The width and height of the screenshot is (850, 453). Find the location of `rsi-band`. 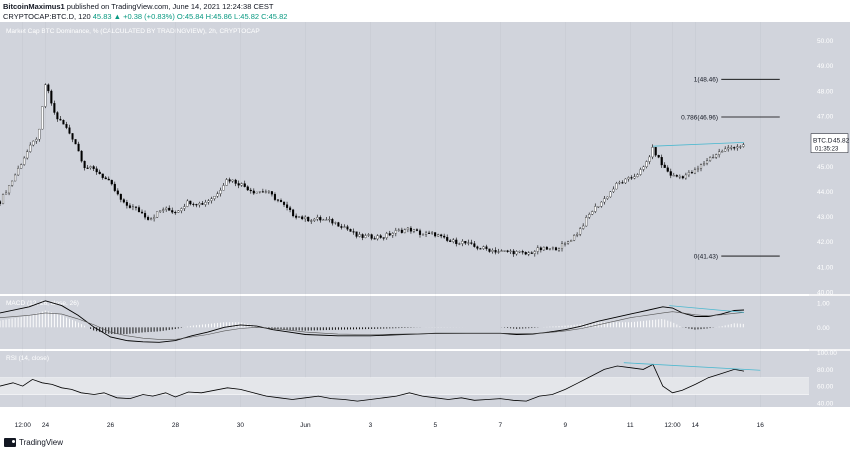

rsi-band is located at coordinates (404, 386).